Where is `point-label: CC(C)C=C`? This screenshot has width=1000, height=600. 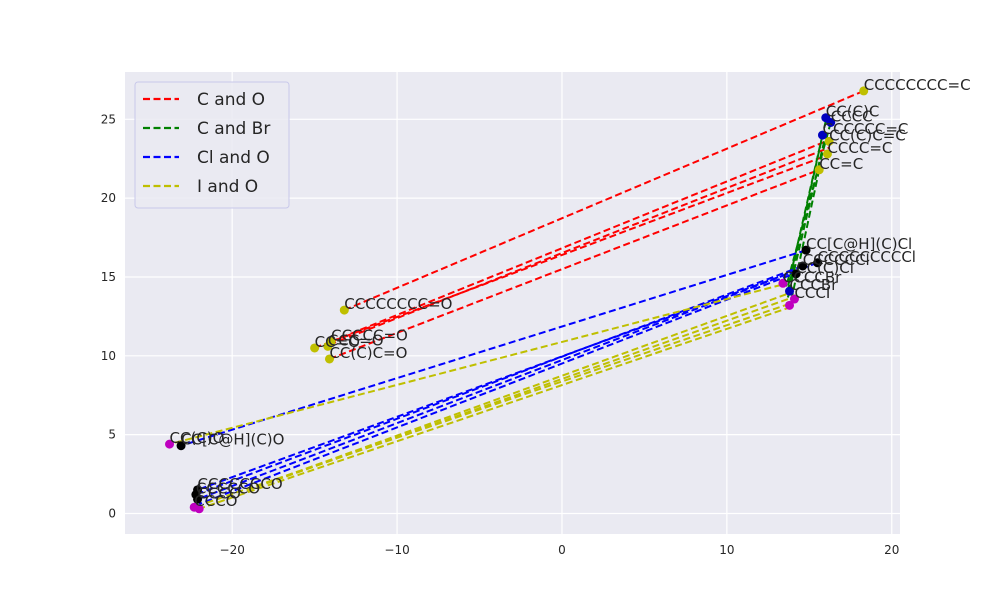 point-label: CC(C)C=C is located at coordinates (867, 135).